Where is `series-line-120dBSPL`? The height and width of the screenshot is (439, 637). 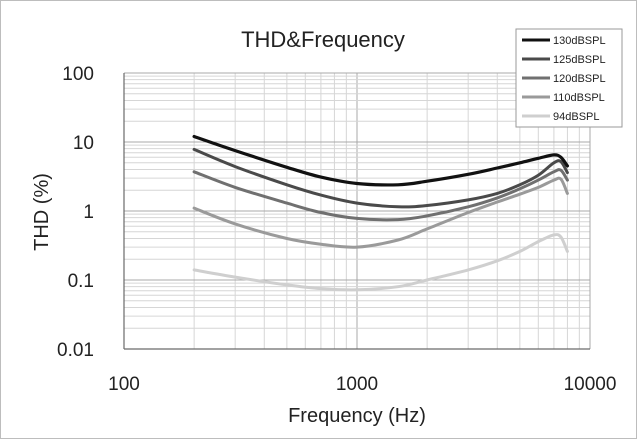
series-line-120dBSPL is located at coordinates (380, 195).